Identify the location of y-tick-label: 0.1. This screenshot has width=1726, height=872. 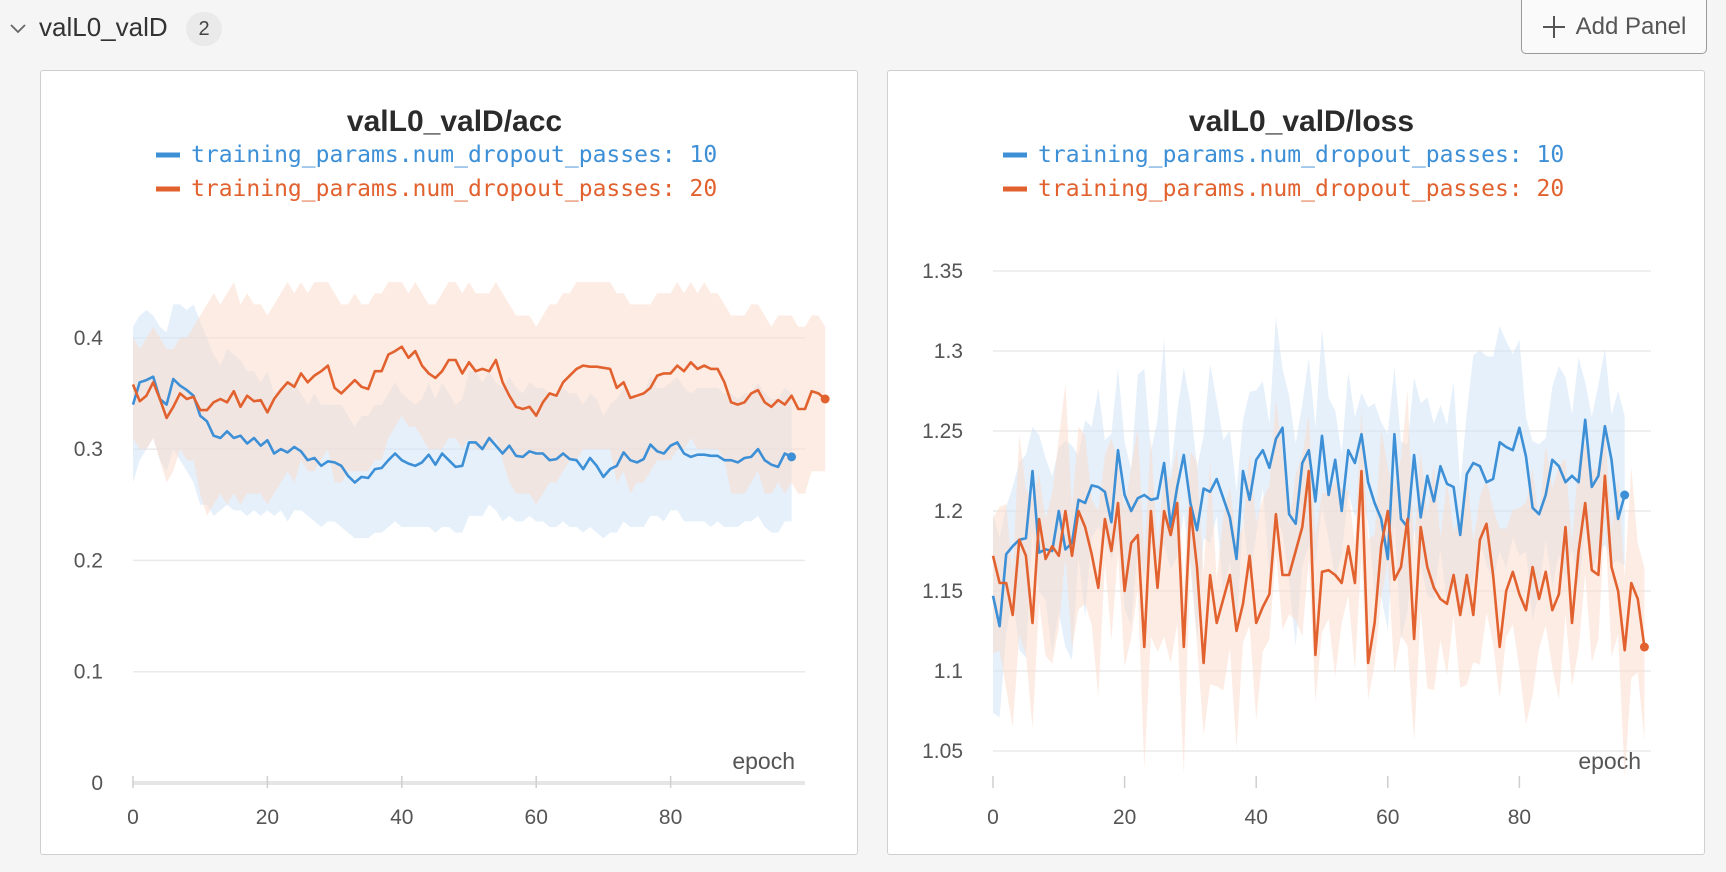
(88, 672).